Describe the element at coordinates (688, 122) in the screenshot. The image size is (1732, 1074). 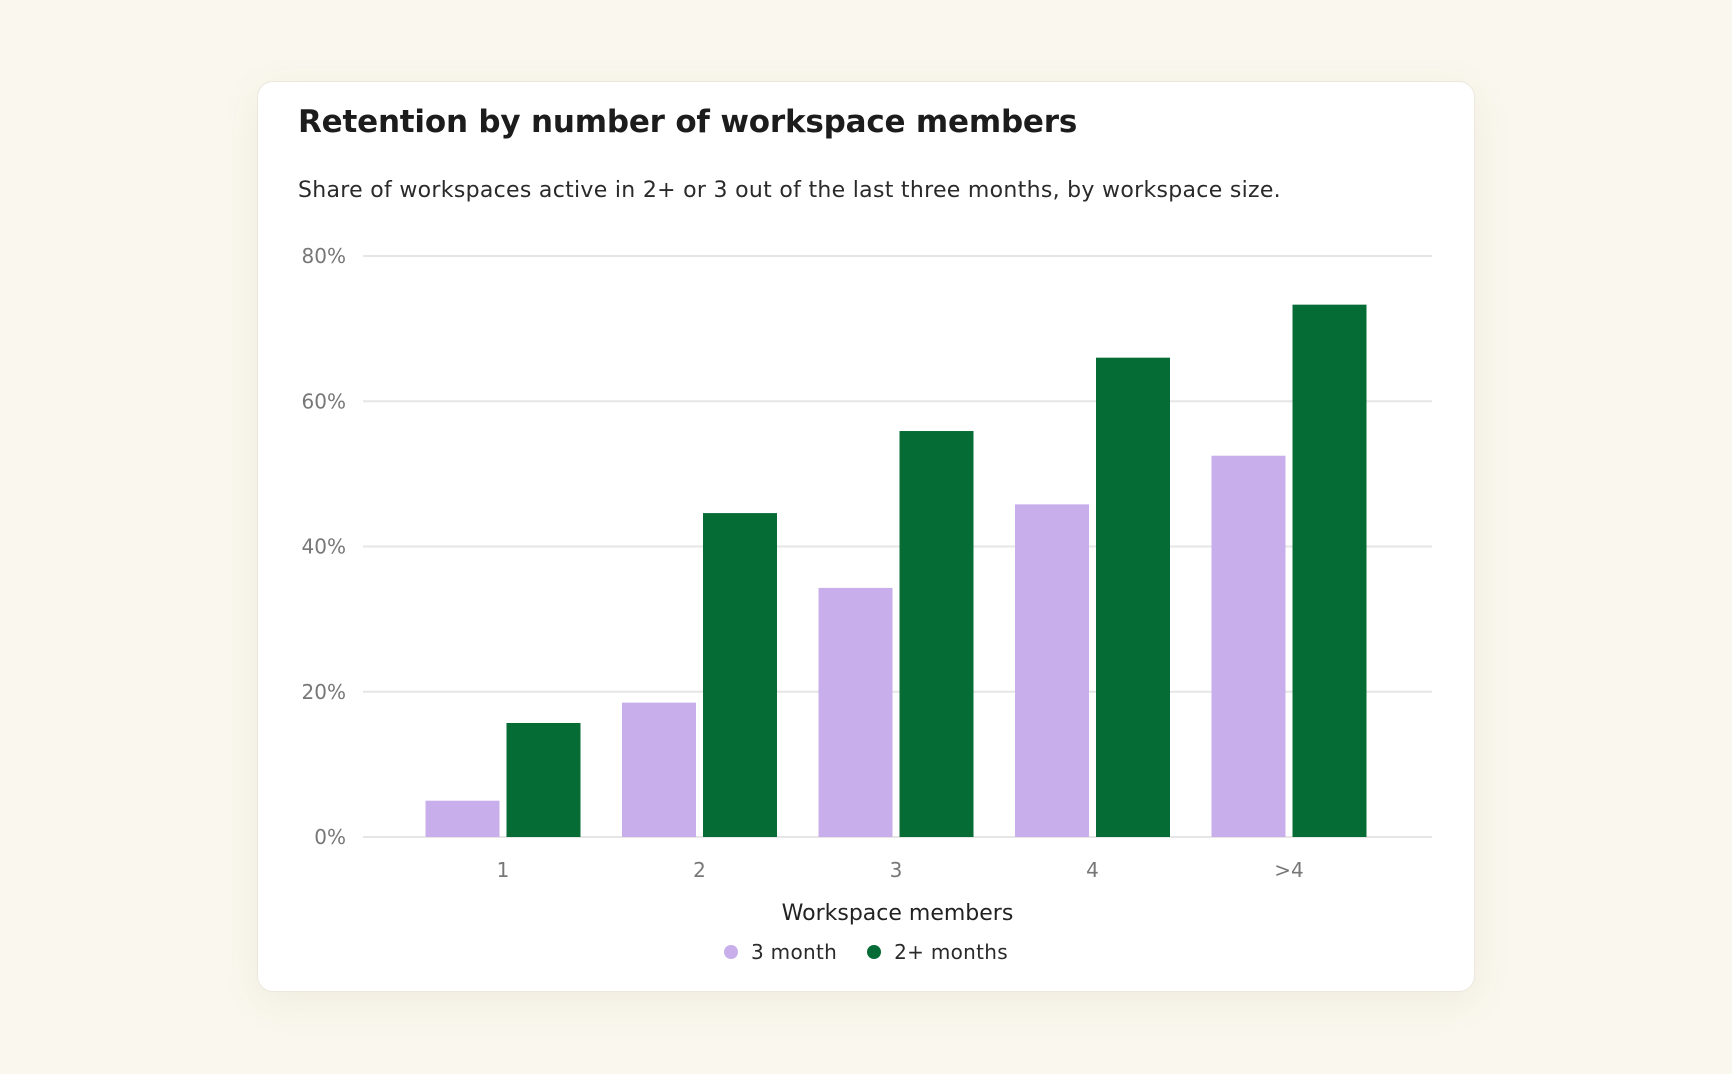
I see `chart-title: Retention by number of workspace members` at that location.